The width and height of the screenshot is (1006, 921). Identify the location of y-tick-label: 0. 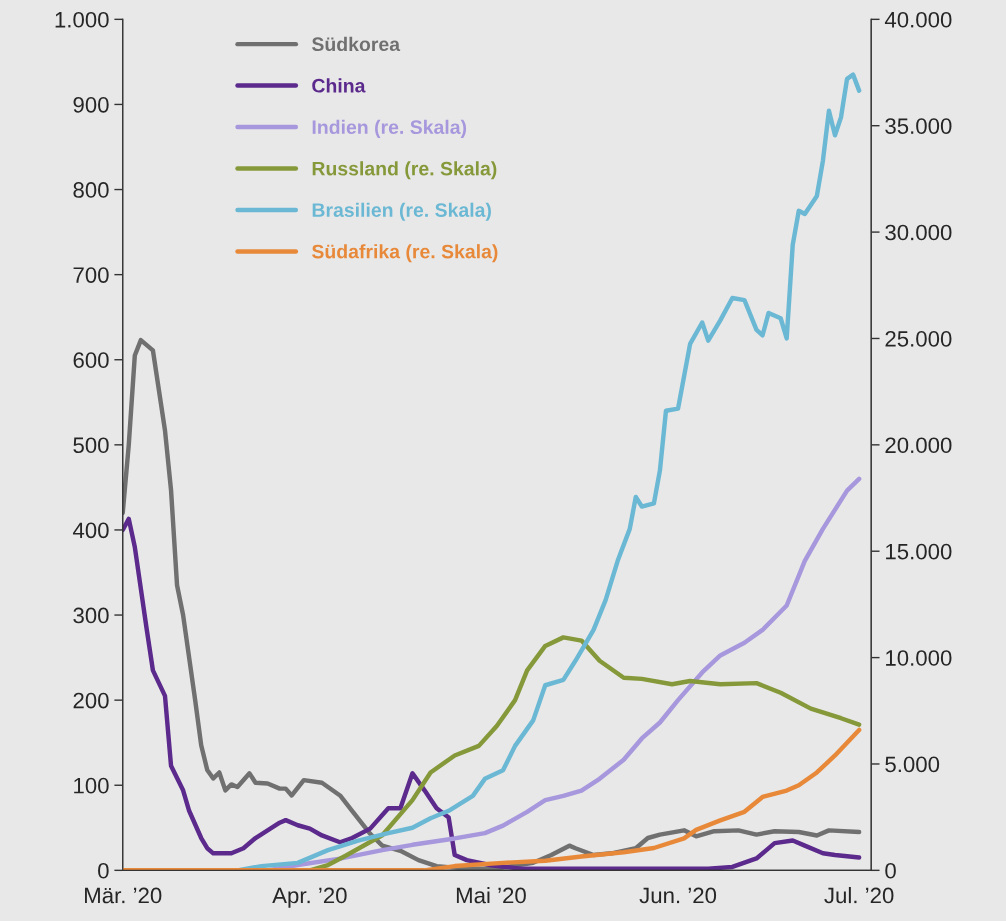
(103, 870).